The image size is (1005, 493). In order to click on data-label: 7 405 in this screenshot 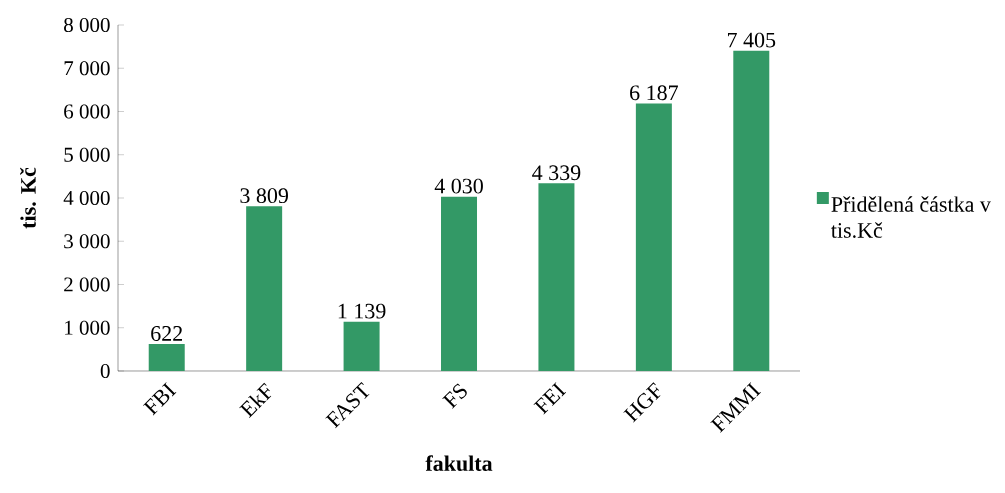, I will do `click(752, 40)`.